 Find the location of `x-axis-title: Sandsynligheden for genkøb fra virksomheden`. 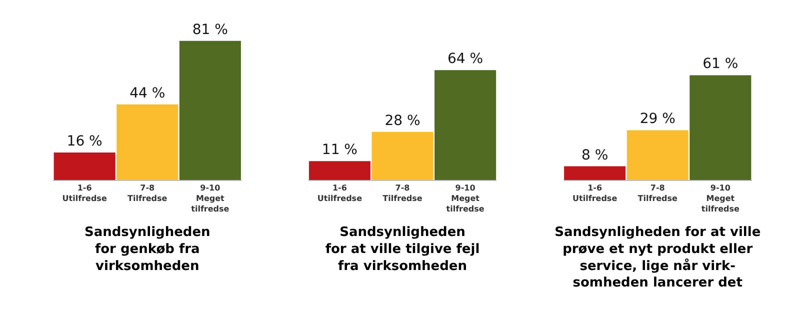

x-axis-title: Sandsynligheden for genkøb fra virksomheden is located at coordinates (147, 249).